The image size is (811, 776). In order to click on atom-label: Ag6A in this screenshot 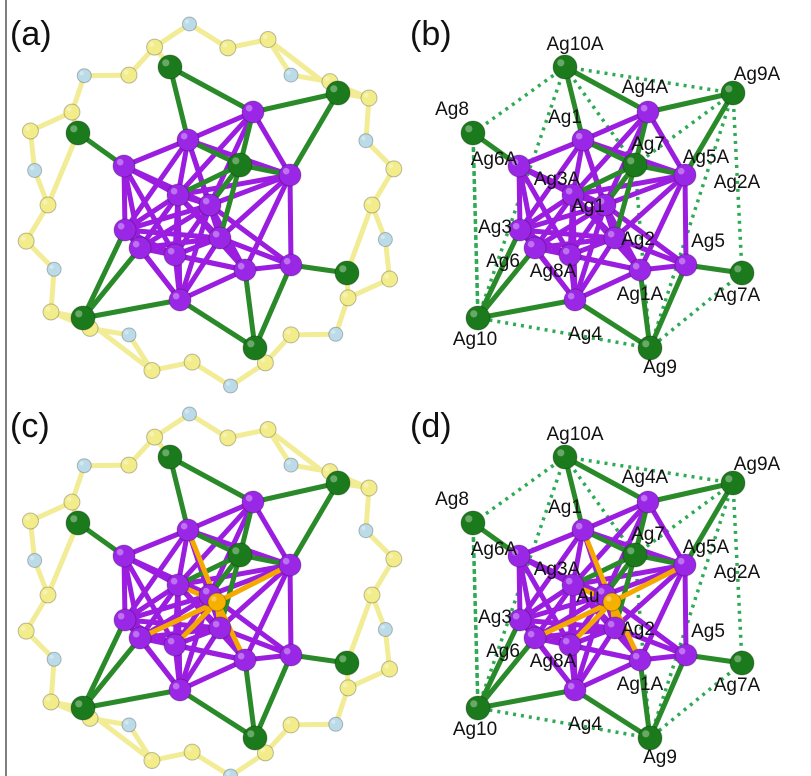, I will do `click(494, 159)`.